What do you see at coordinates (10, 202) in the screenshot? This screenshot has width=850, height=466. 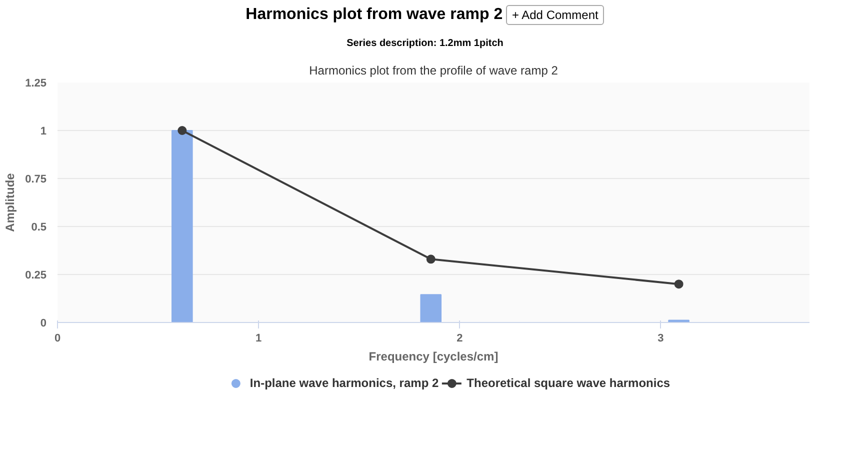 I see `y-axis-title: Amplitude` at bounding box center [10, 202].